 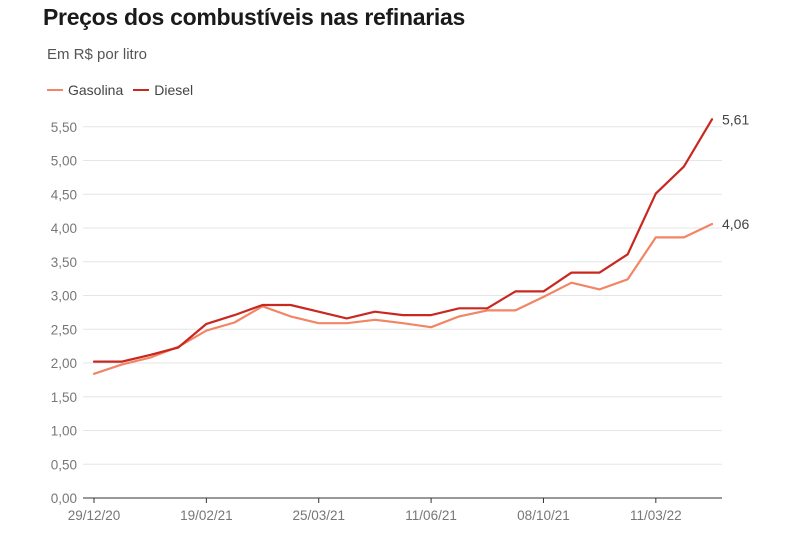 I want to click on legend-item-diesel: Diesel, so click(x=163, y=90).